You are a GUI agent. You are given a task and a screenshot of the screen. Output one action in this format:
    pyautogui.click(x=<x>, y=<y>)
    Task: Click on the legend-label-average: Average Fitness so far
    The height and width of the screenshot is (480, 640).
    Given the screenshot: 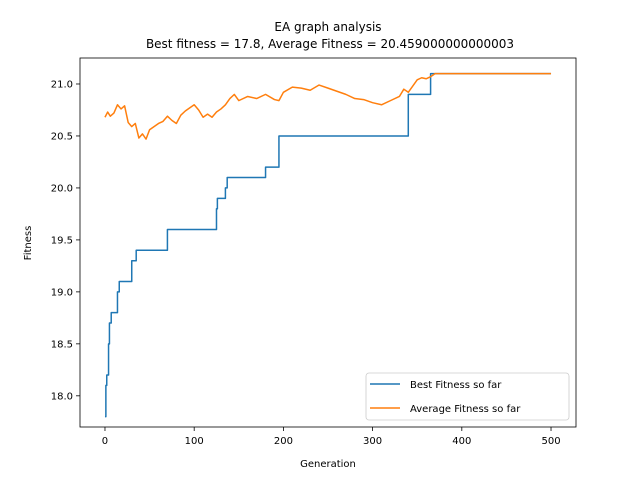 What is the action you would take?
    pyautogui.click(x=465, y=409)
    